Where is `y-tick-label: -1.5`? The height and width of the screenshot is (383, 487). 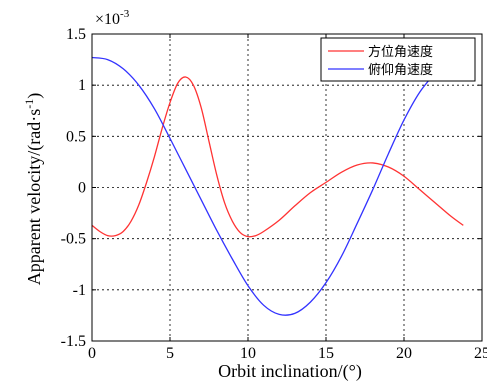 y-tick-label: -1.5 is located at coordinates (73, 341).